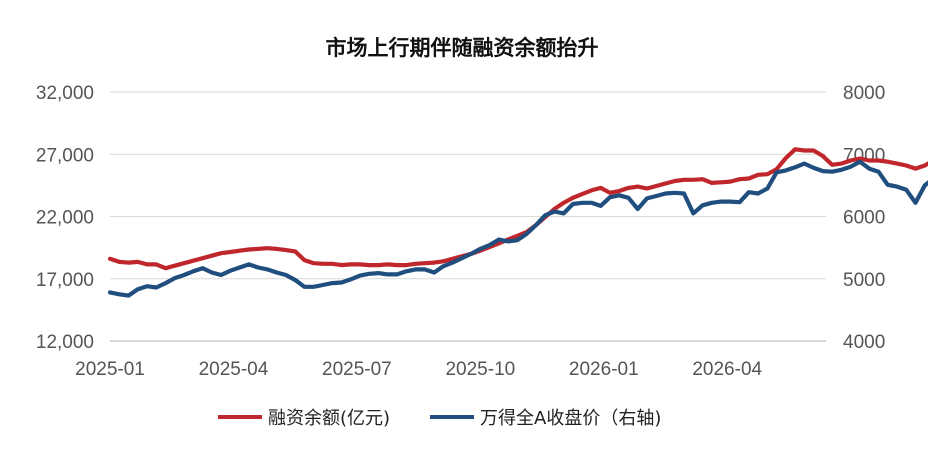  Describe the element at coordinates (727, 369) in the screenshot. I see `x-tick-label: 2026-04` at that location.